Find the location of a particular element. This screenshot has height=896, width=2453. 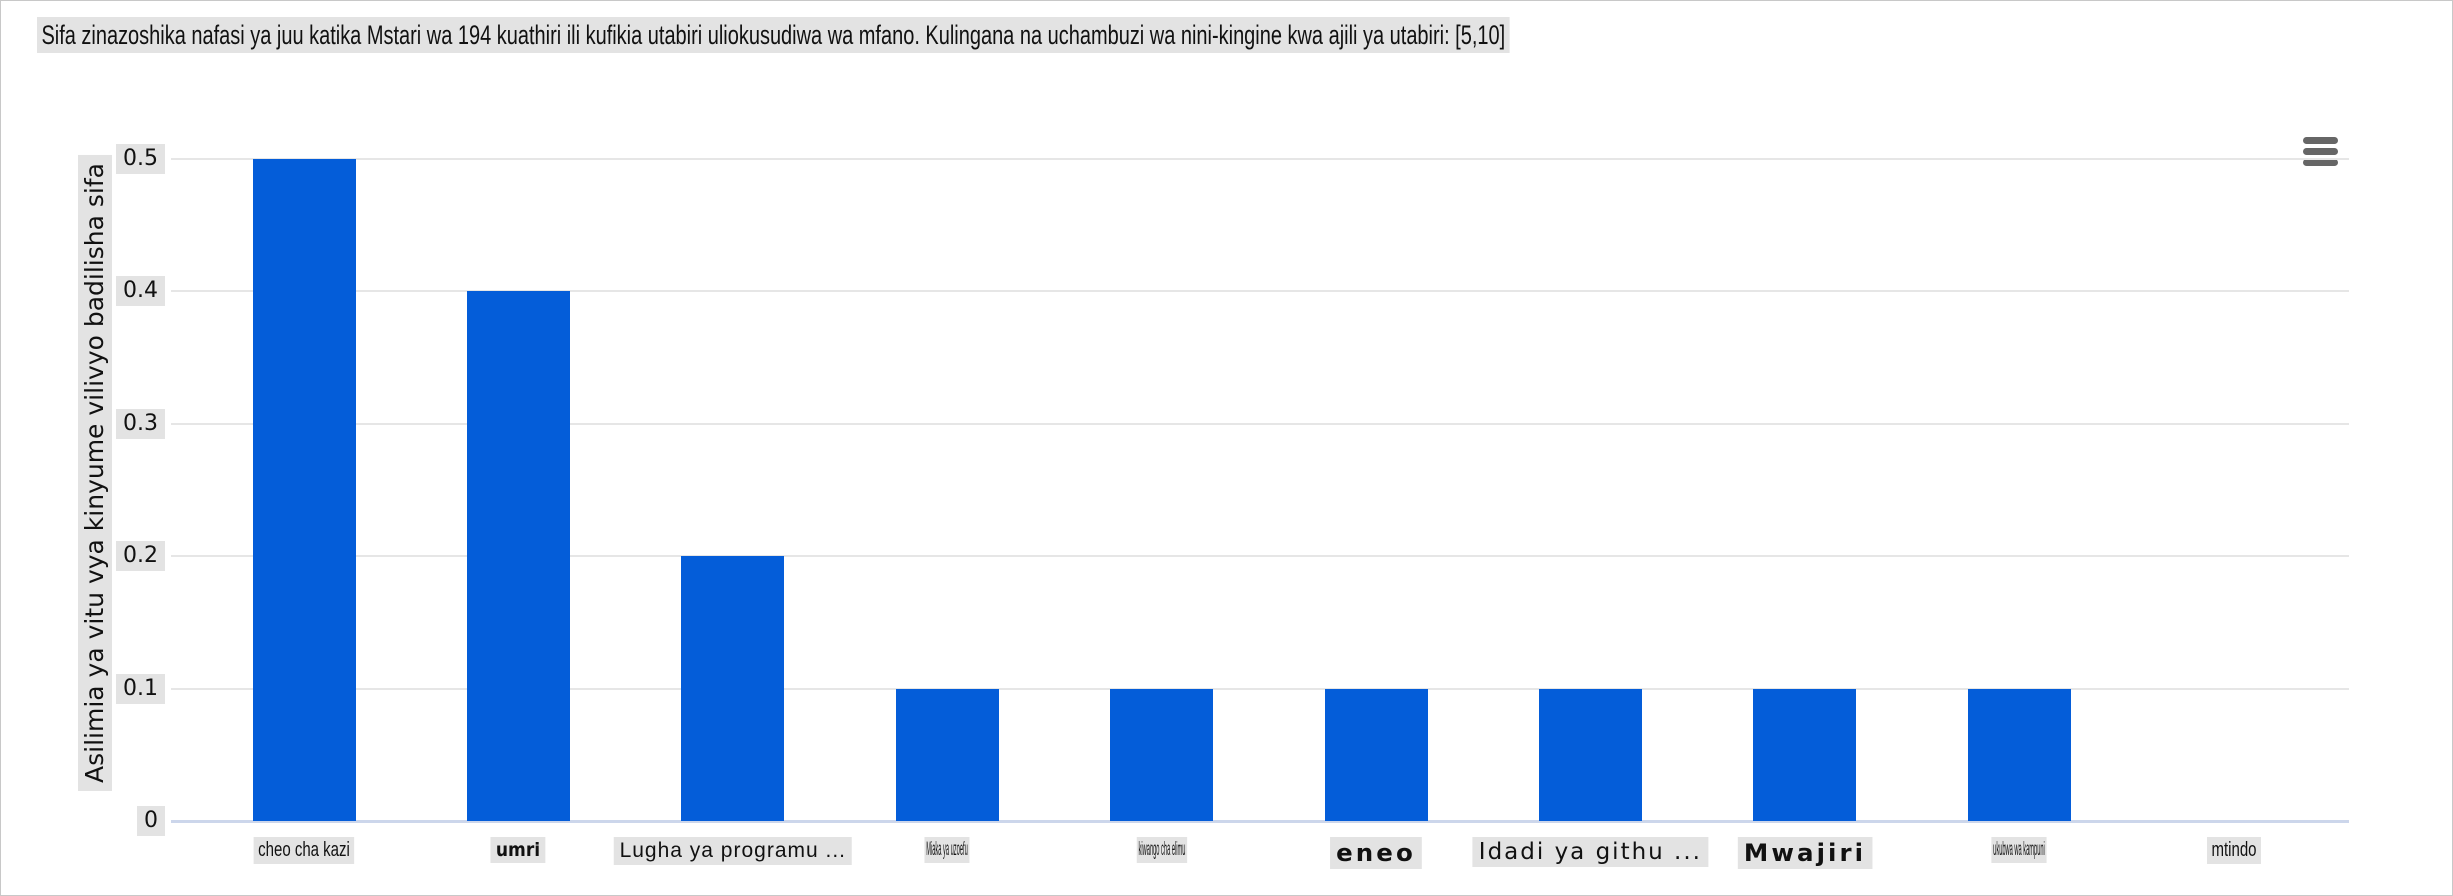

x-category-label: ukubwa wa kampuni is located at coordinates (2019, 850).